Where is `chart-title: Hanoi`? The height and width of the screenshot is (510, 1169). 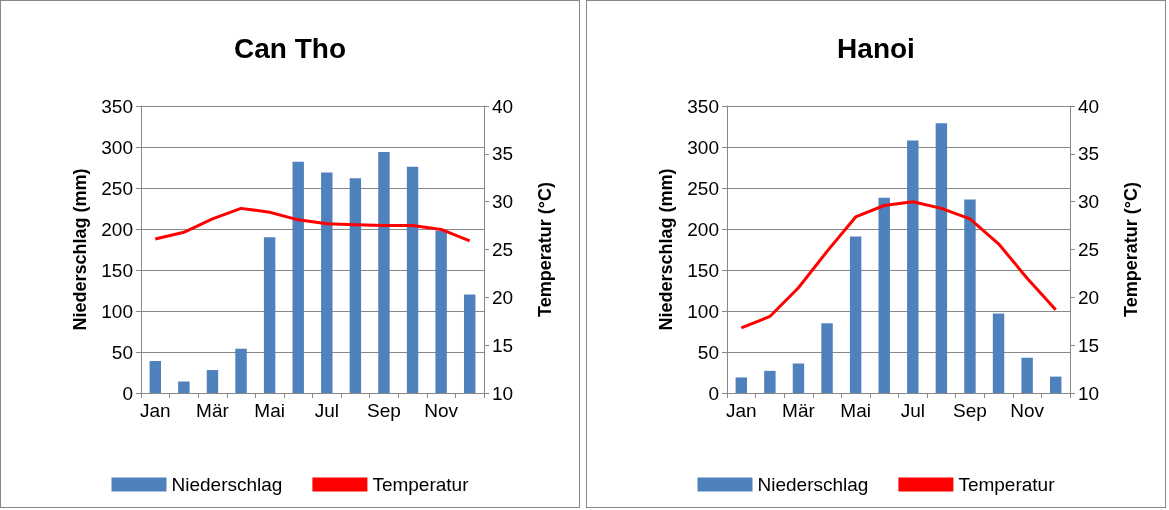
chart-title: Hanoi is located at coordinates (876, 48).